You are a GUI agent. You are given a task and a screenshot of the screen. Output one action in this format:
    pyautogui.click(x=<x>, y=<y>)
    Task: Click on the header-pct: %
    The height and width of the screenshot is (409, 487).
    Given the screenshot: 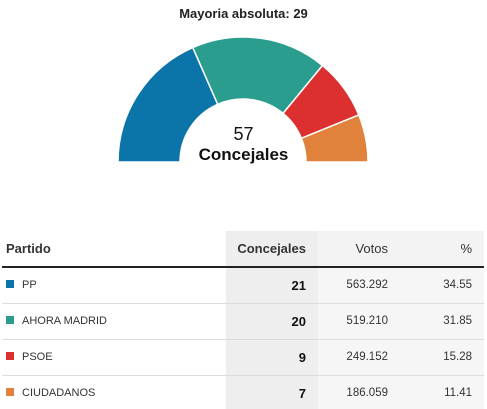 What is the action you would take?
    pyautogui.click(x=443, y=249)
    